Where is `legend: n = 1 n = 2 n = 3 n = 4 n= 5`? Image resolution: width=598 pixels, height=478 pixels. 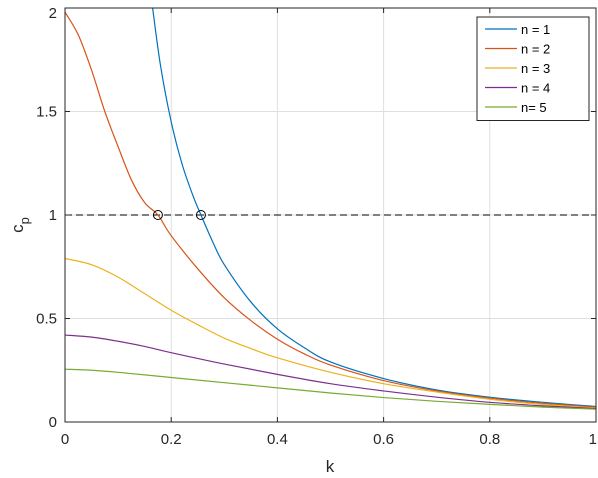 legend: n = 1 n = 2 n = 3 n = 4 n= 5 is located at coordinates (533, 68).